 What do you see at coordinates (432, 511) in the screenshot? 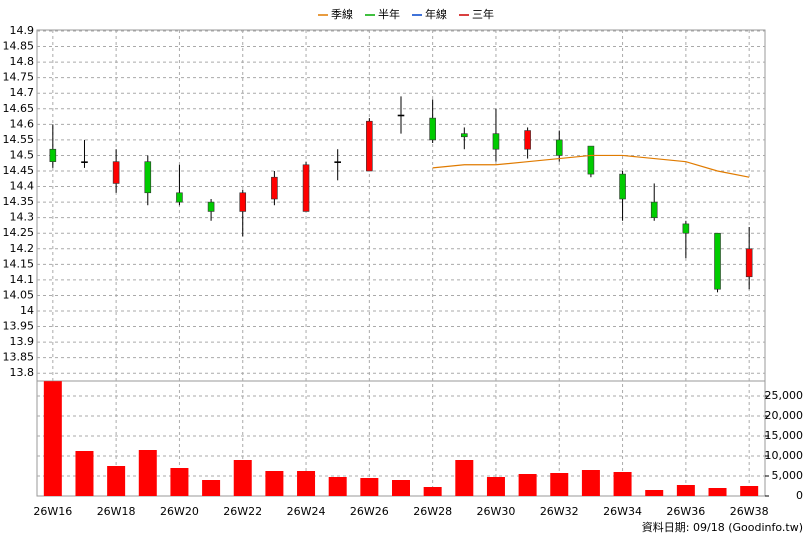
I see `x-tick-label: 26W28` at bounding box center [432, 511].